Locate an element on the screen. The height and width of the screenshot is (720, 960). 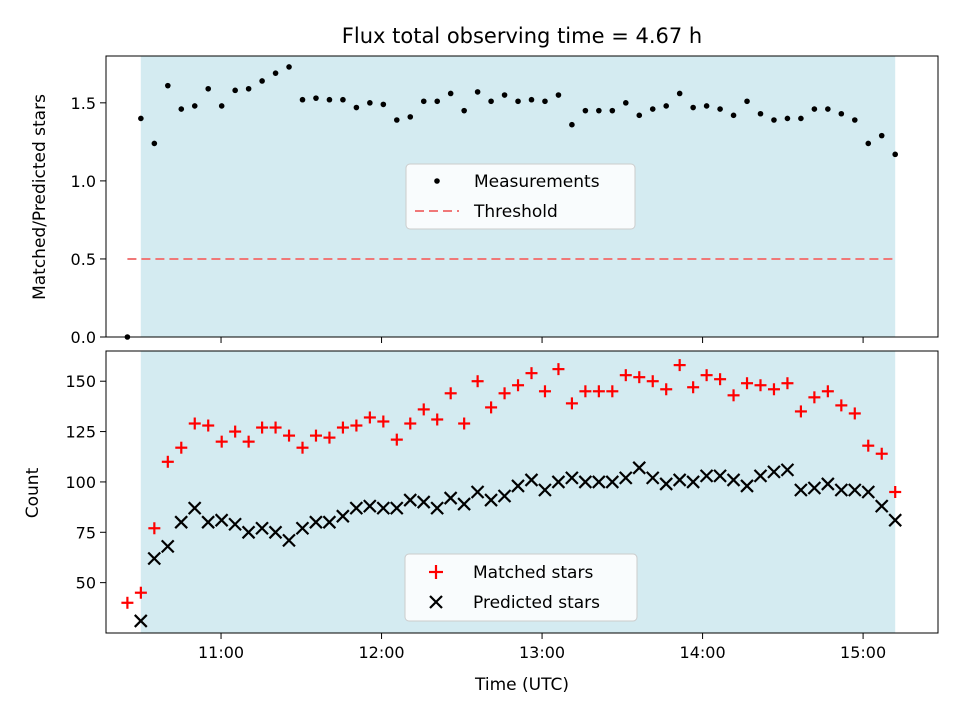
y-tick-label: 1.0 is located at coordinates (83, 181).